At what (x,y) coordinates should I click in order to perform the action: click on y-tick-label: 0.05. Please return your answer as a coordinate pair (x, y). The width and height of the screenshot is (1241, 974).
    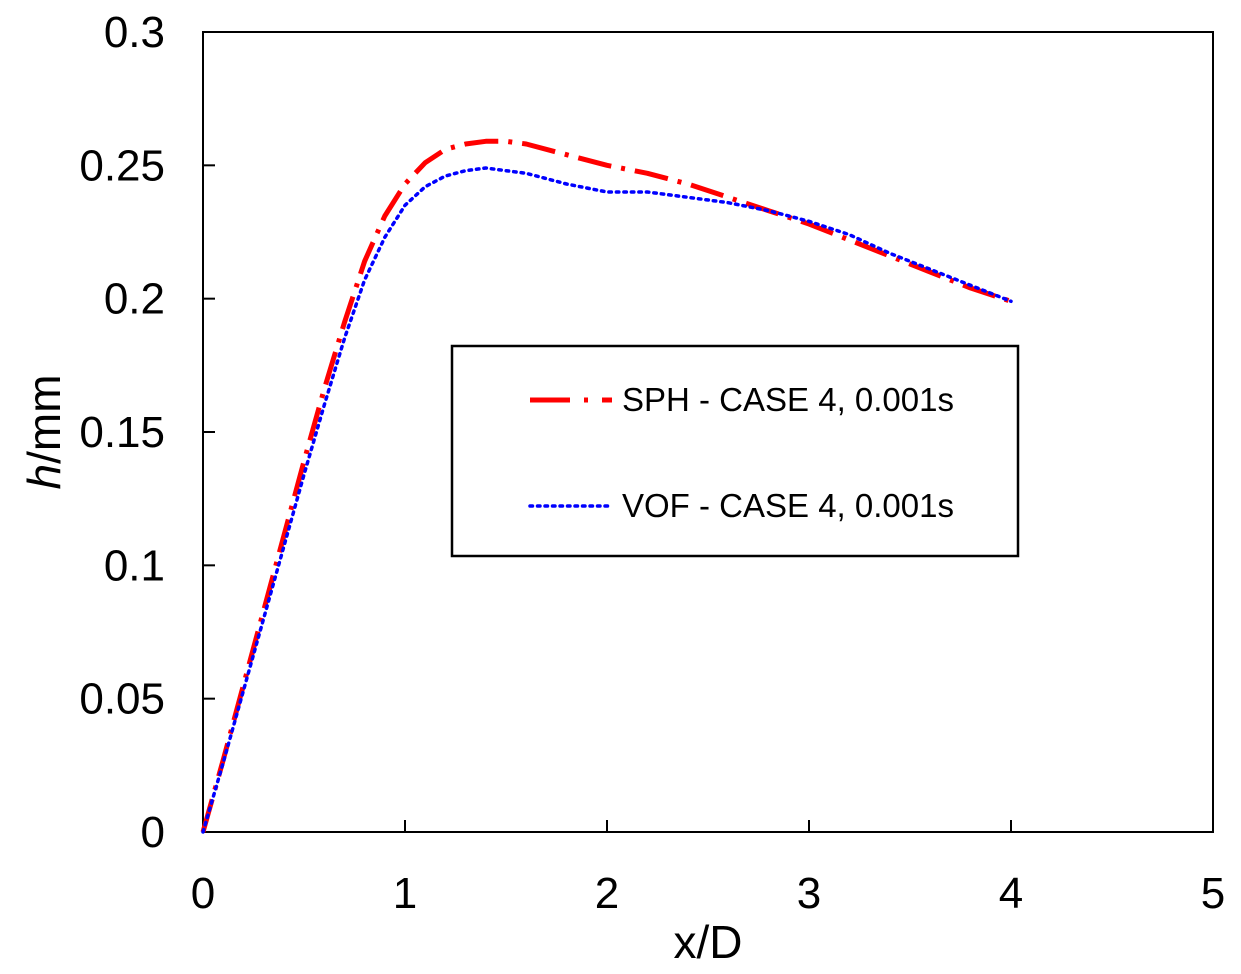
    Looking at the image, I should click on (122, 699).